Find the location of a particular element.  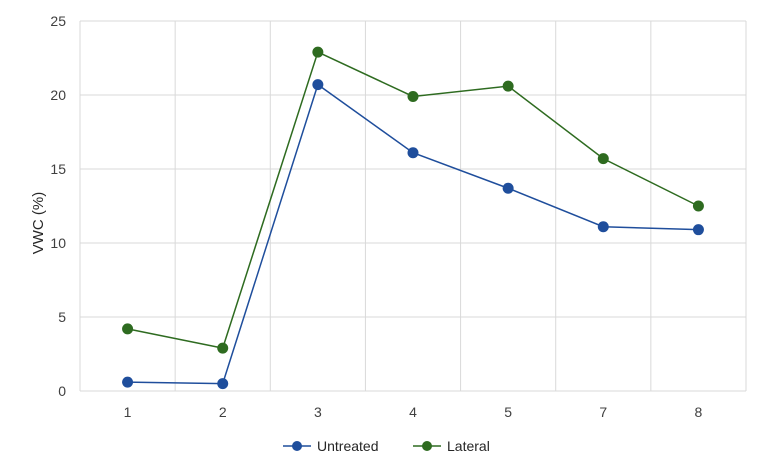

x-axis-ticks: 1 2 3 4 5 7 8 is located at coordinates (413, 412).